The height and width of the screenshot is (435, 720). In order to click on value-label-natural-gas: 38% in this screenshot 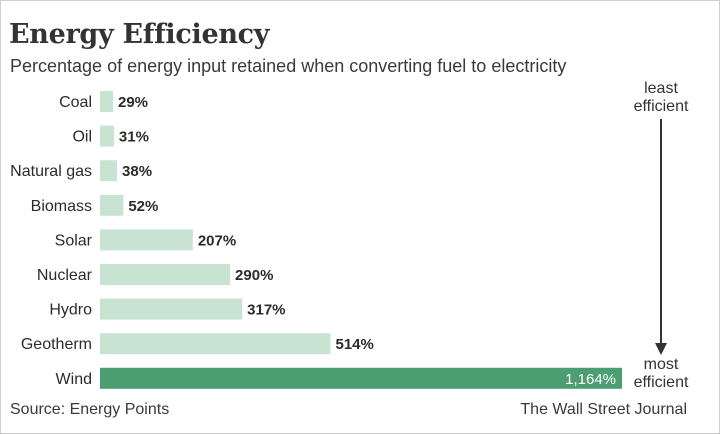, I will do `click(137, 171)`.